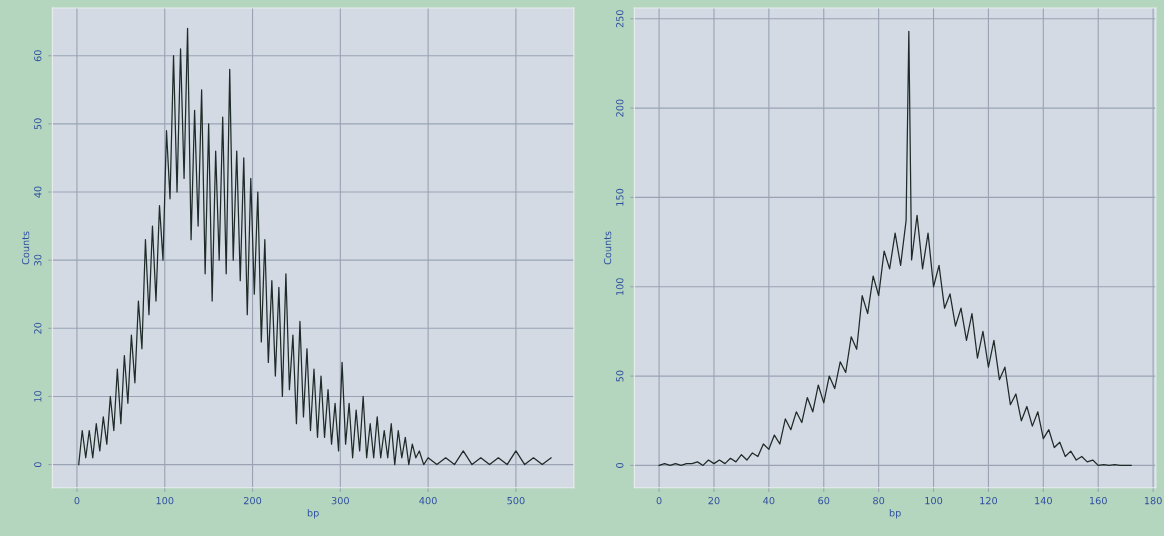 The image size is (1164, 536). Describe the element at coordinates (38, 260) in the screenshot. I see `y-tick-label: 30` at that location.